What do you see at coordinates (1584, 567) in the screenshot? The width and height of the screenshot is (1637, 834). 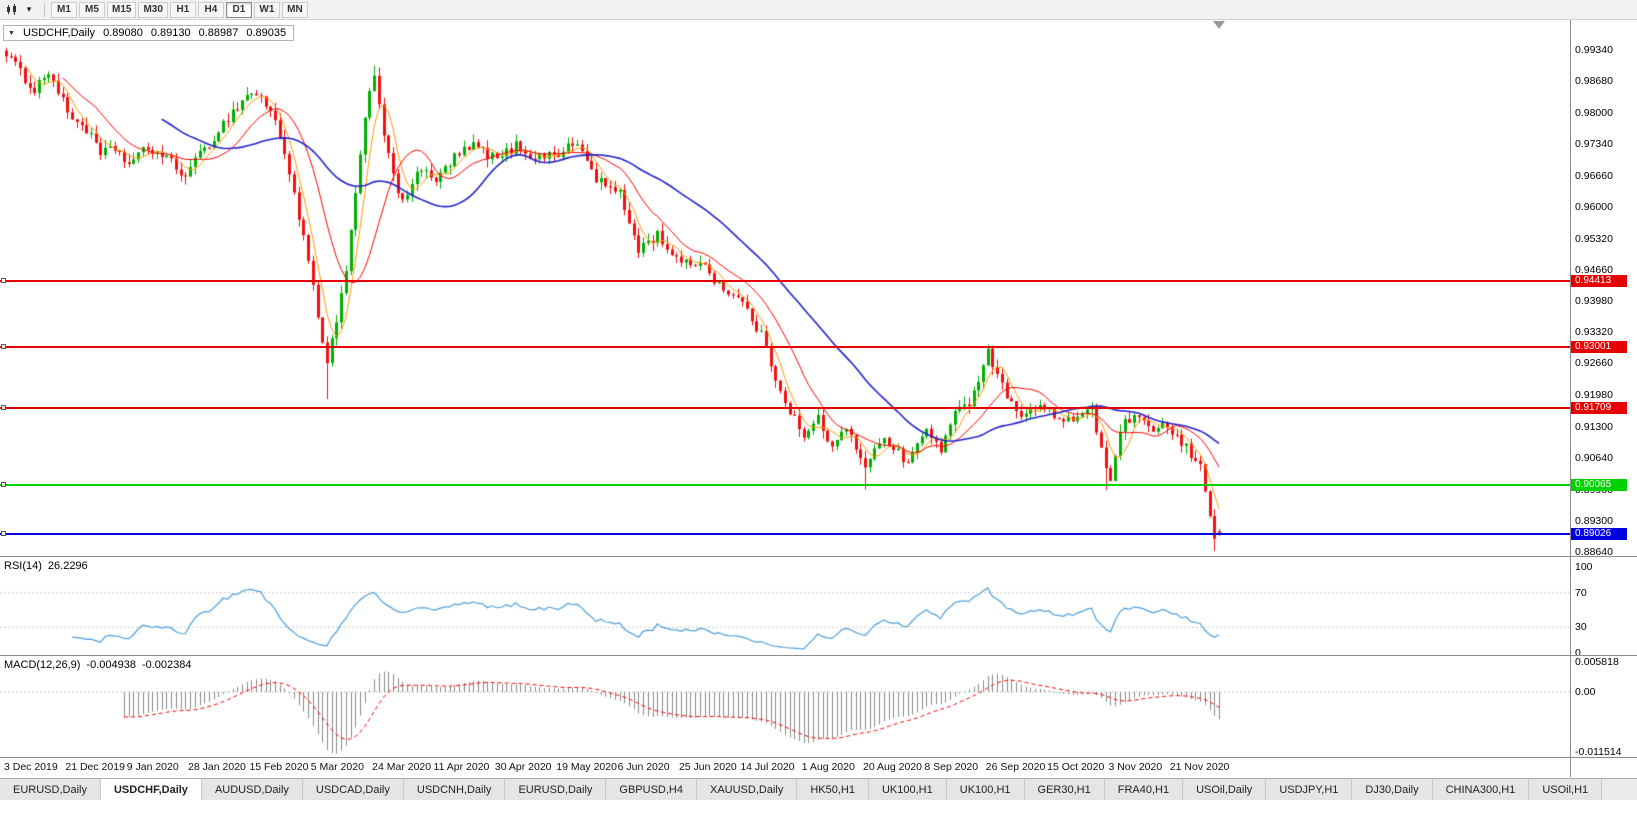 I see `rsi-axis-tick: 100` at bounding box center [1584, 567].